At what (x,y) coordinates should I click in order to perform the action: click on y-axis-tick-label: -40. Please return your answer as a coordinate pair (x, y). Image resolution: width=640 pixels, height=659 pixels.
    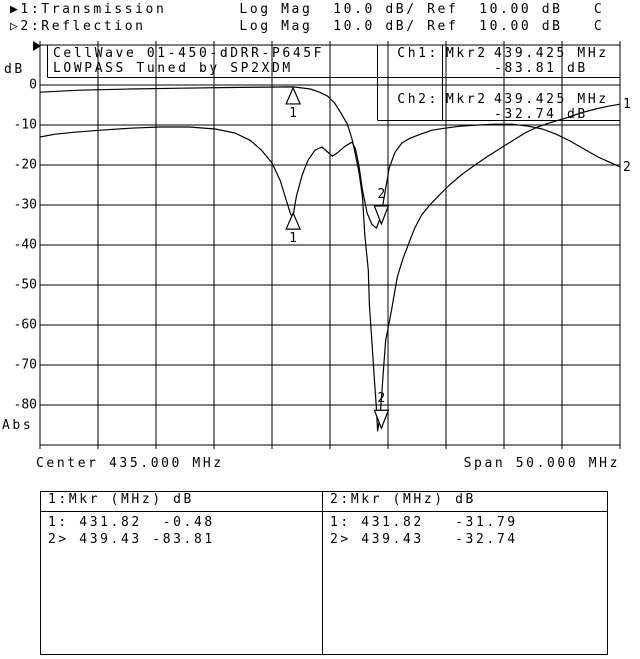
    Looking at the image, I should click on (25, 245).